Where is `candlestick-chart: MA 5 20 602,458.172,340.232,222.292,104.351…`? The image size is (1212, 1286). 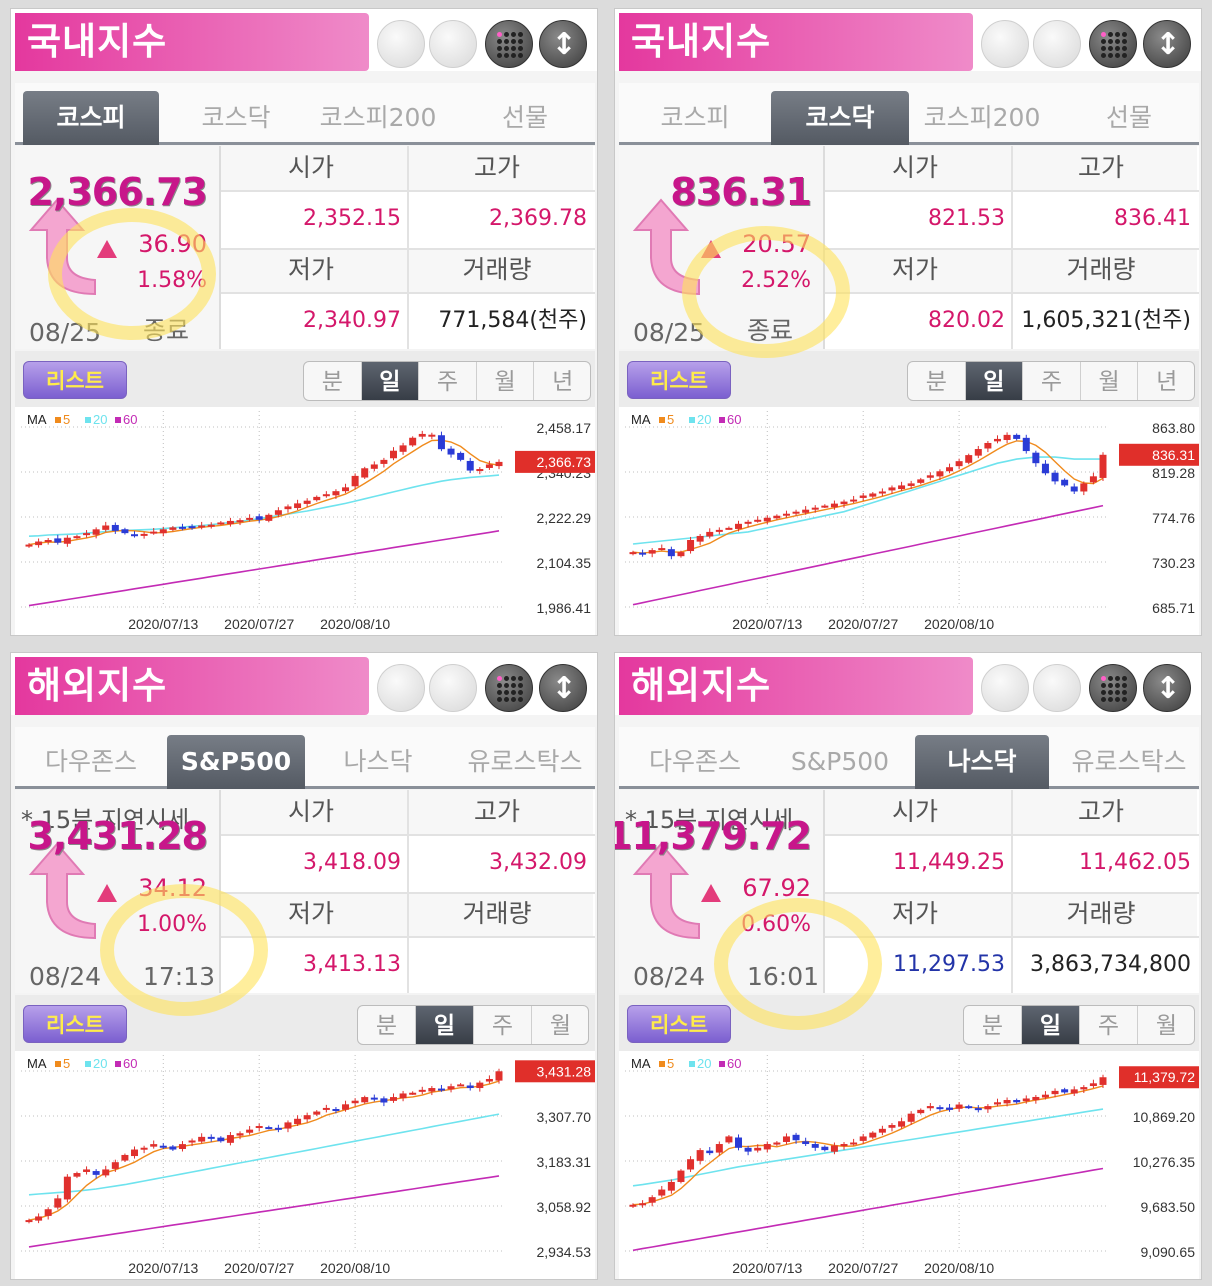
candlestick-chart: MA 5 20 602,458.172,340.232,222.292,104.351… is located at coordinates (308, 521).